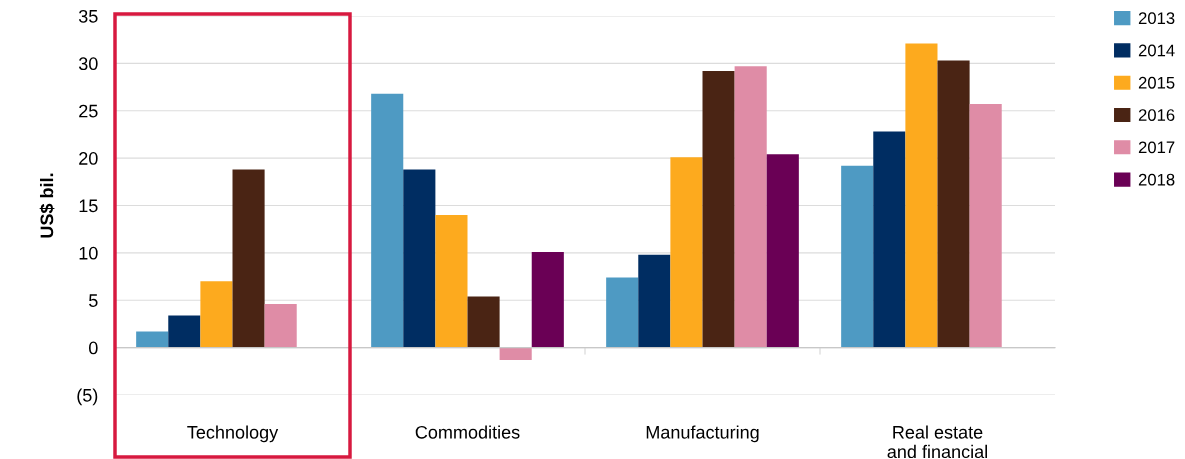 Image resolution: width=1185 pixels, height=459 pixels. What do you see at coordinates (1156, 18) in the screenshot?
I see `legend-label: 2013` at bounding box center [1156, 18].